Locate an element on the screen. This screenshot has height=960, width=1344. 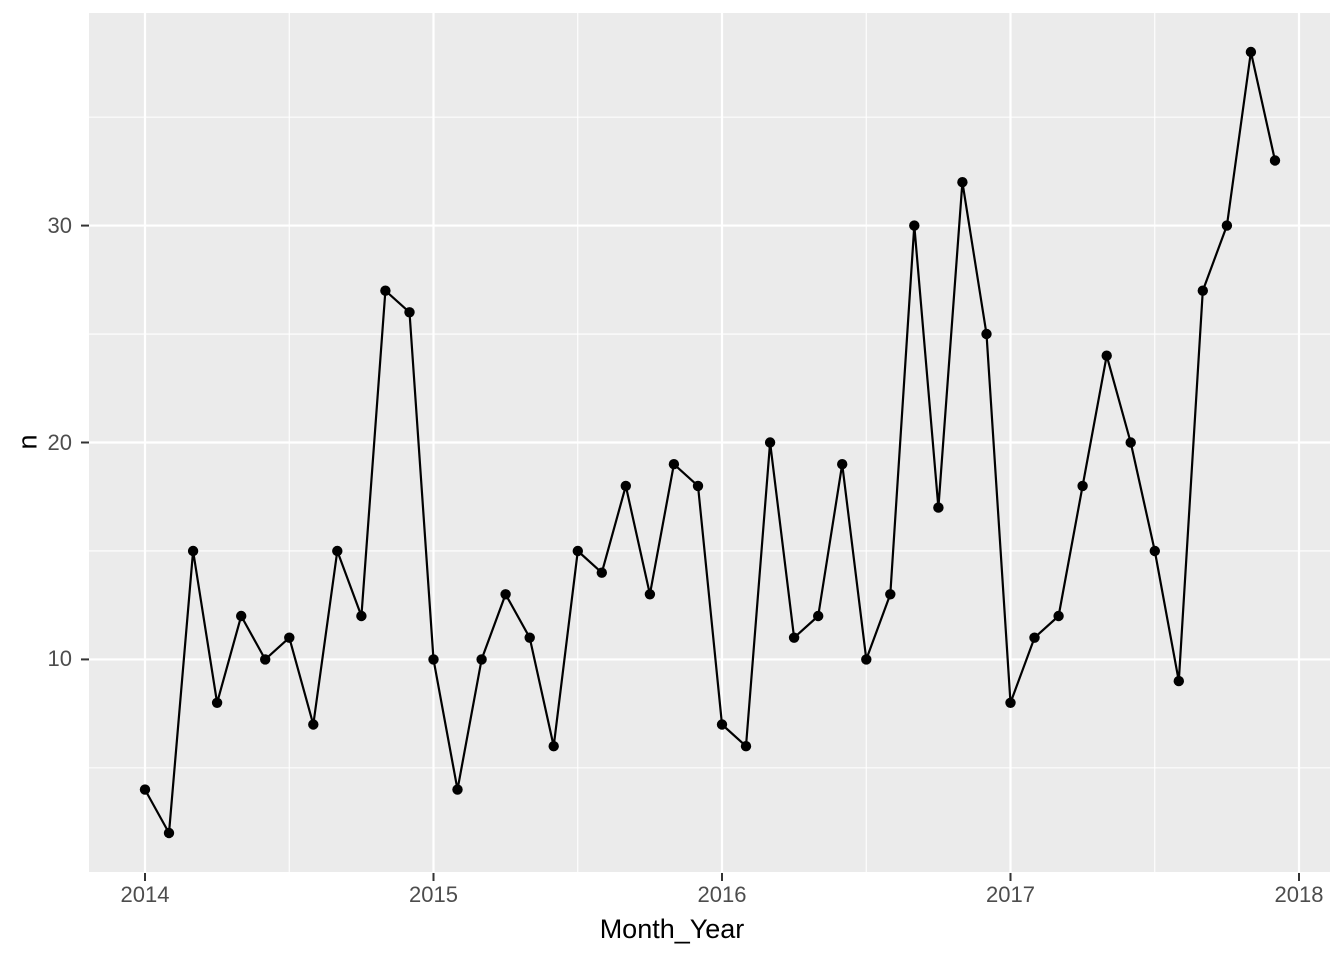
x-tick-label: 2015 is located at coordinates (433, 894).